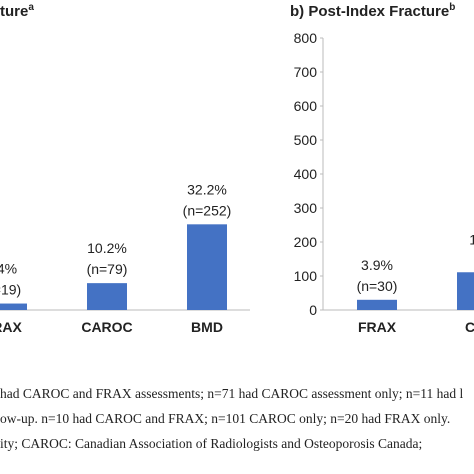 This screenshot has height=474, width=474. I want to click on chart-title: b) Post-Index Fractureb, so click(372, 11).